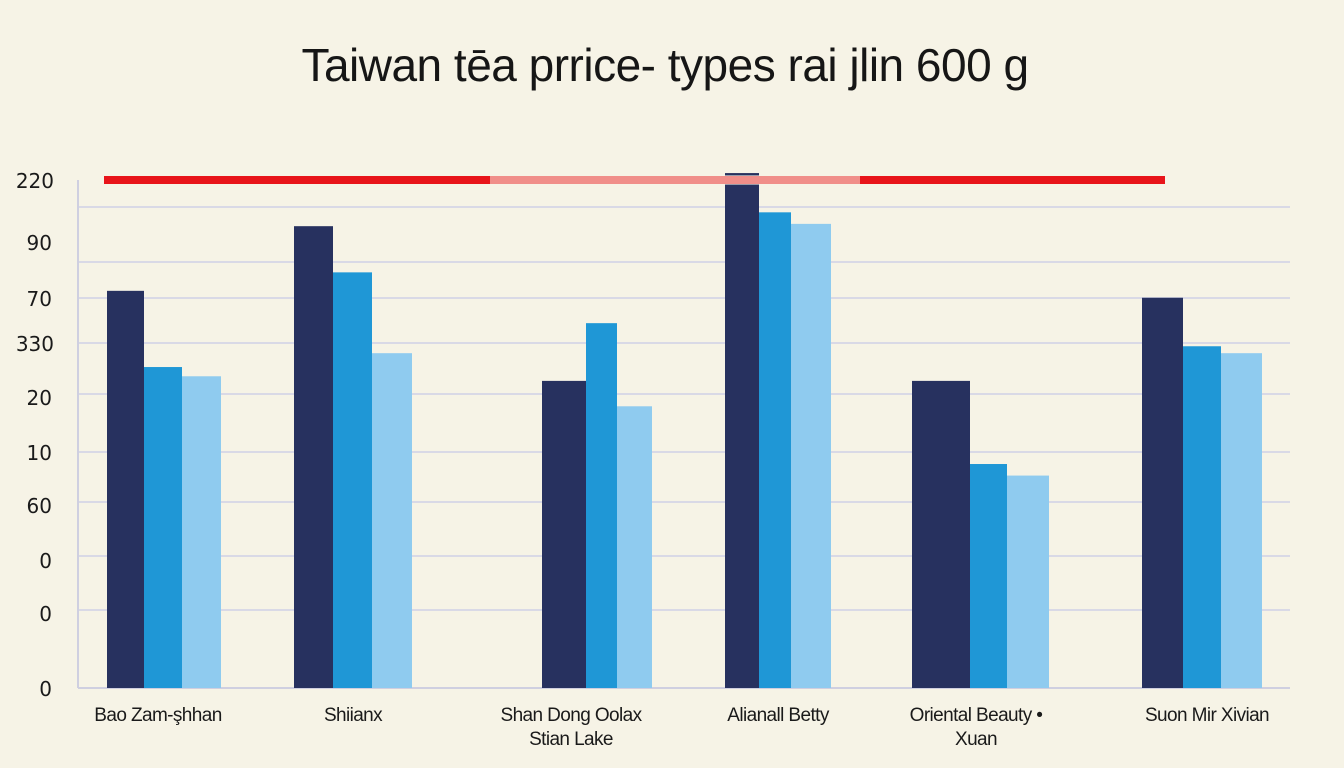 This screenshot has height=768, width=1344. What do you see at coordinates (157, 715) in the screenshot?
I see `x-tick-label: Bao Zam-şhhan` at bounding box center [157, 715].